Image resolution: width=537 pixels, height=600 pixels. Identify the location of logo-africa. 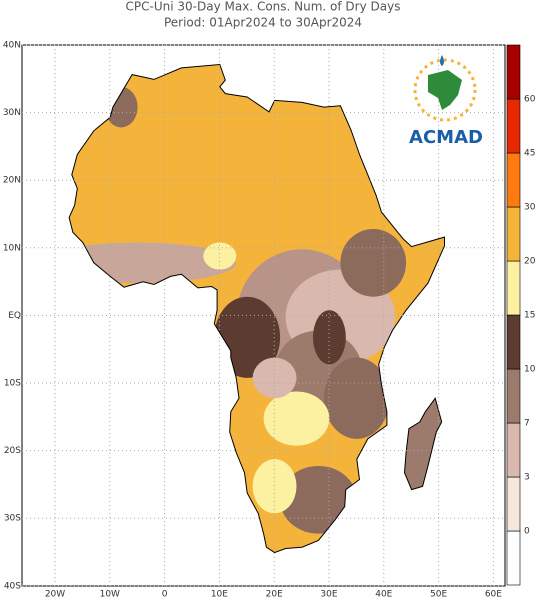
(445, 90).